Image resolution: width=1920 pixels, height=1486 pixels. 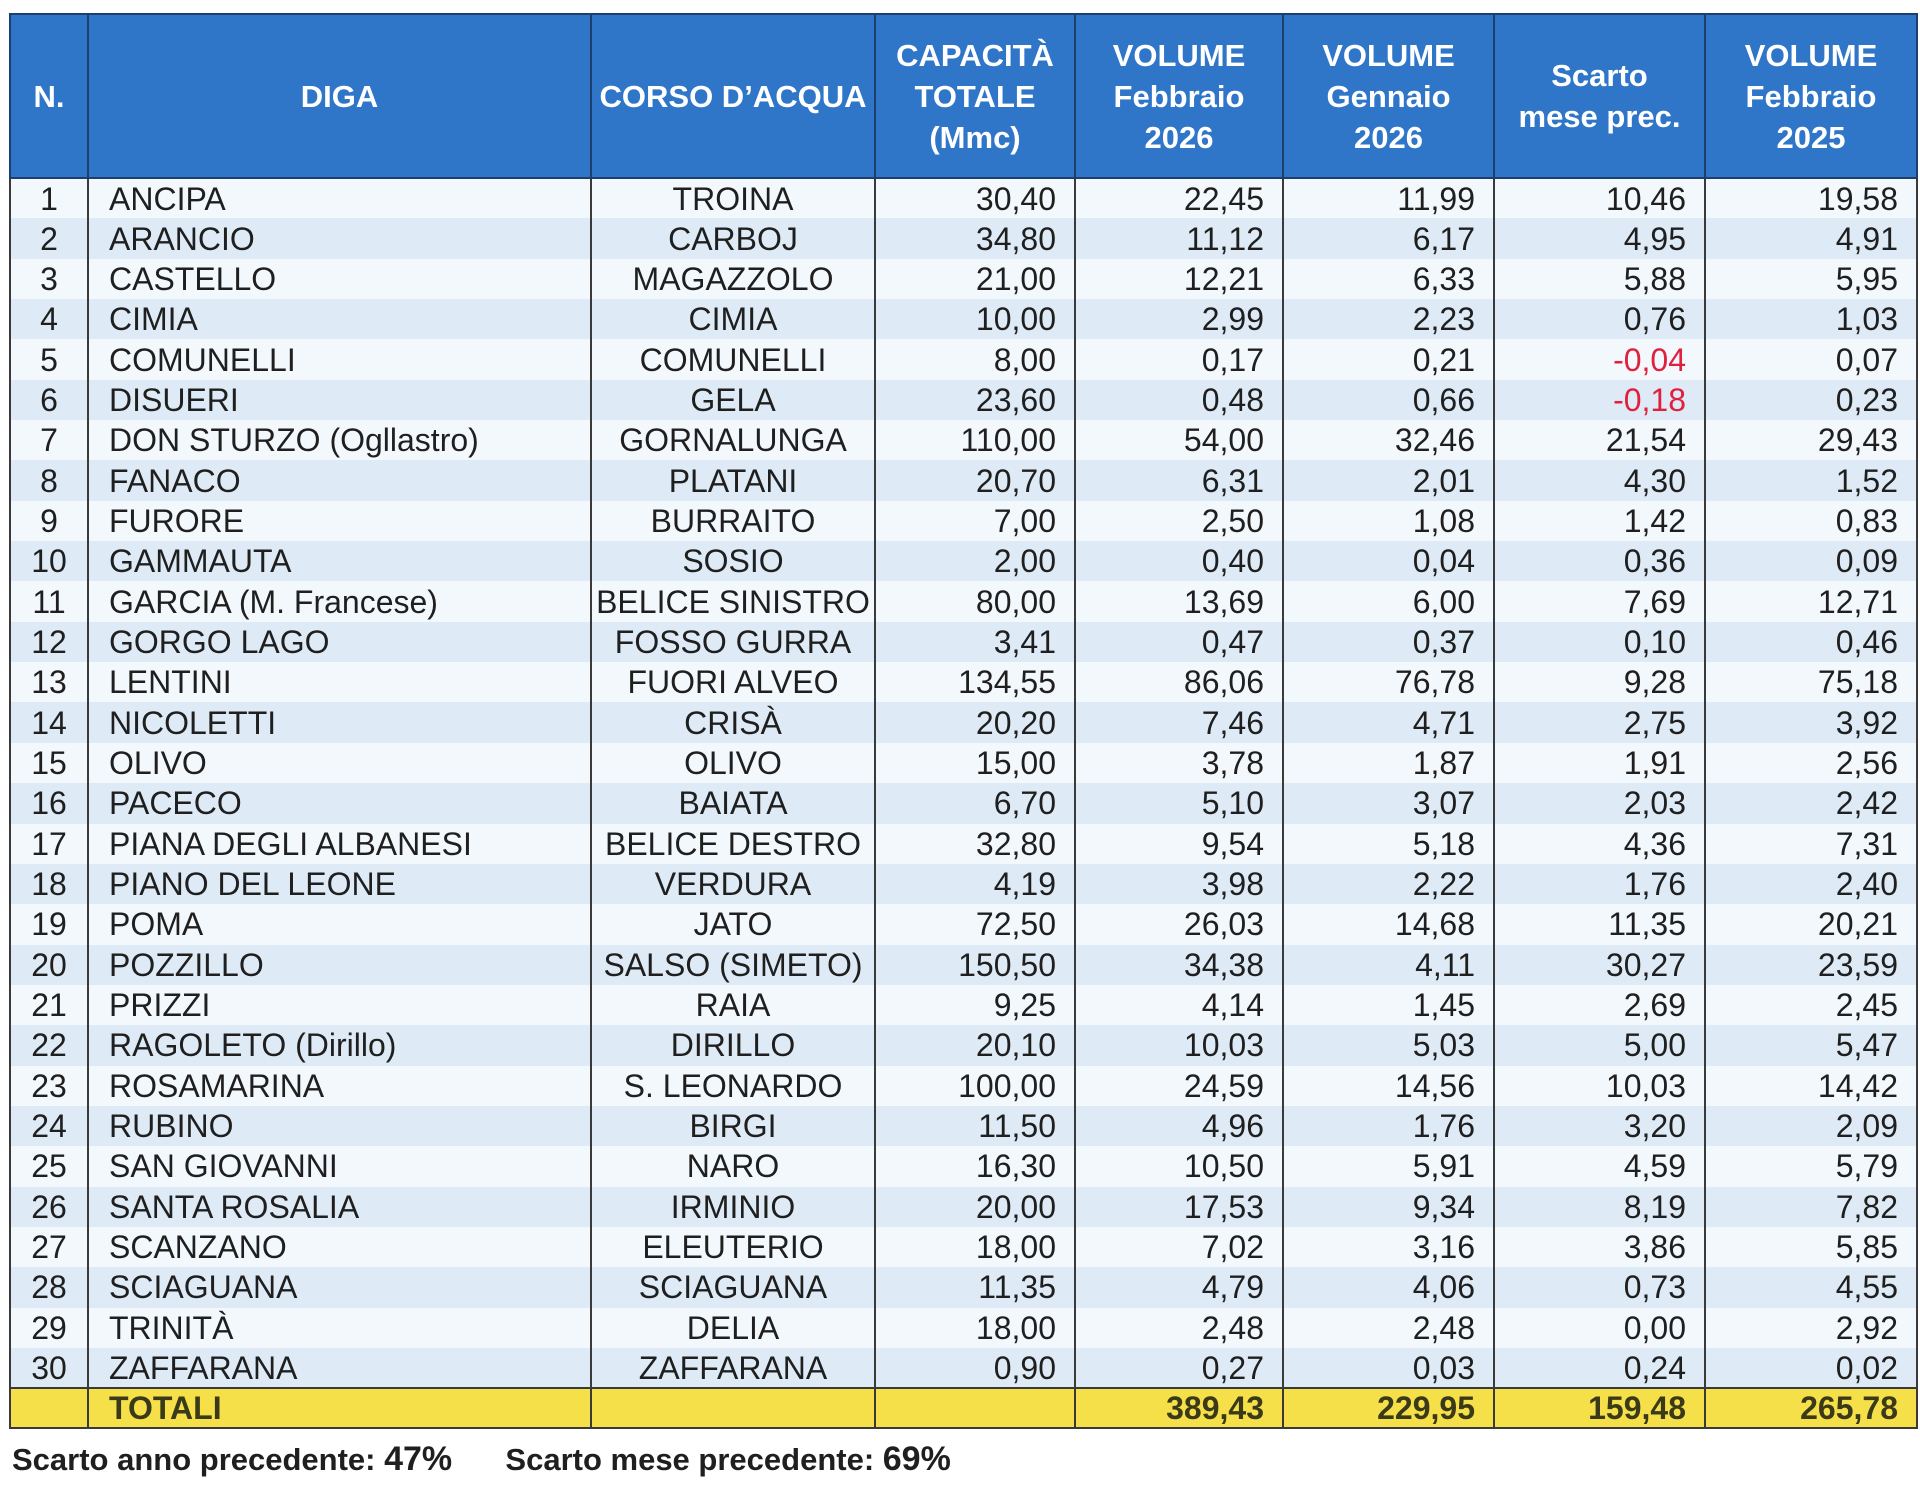 What do you see at coordinates (1179, 1327) in the screenshot?
I see `cell-volume-feb-2026: 2,48` at bounding box center [1179, 1327].